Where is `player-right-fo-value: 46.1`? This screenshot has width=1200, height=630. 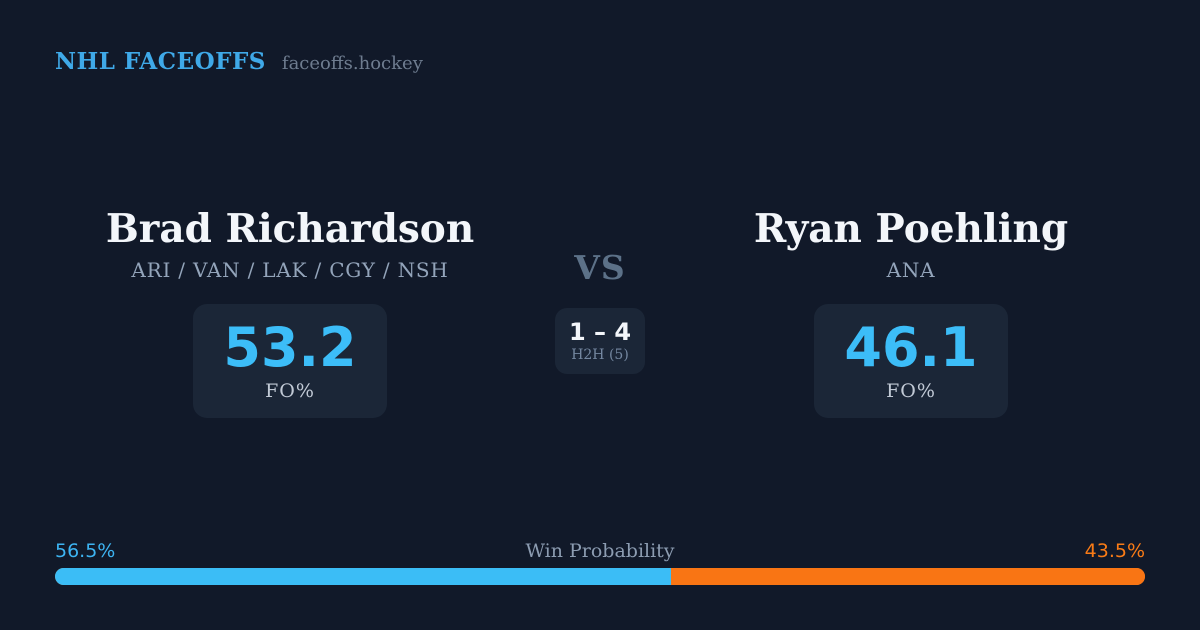
player-right-fo-value: 46.1 is located at coordinates (911, 347).